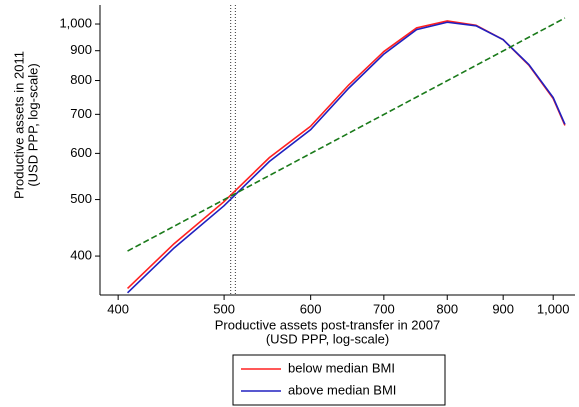 This screenshot has height=407, width=579. I want to click on y-axis-title: (USD PPP, log-scale), so click(32, 124).